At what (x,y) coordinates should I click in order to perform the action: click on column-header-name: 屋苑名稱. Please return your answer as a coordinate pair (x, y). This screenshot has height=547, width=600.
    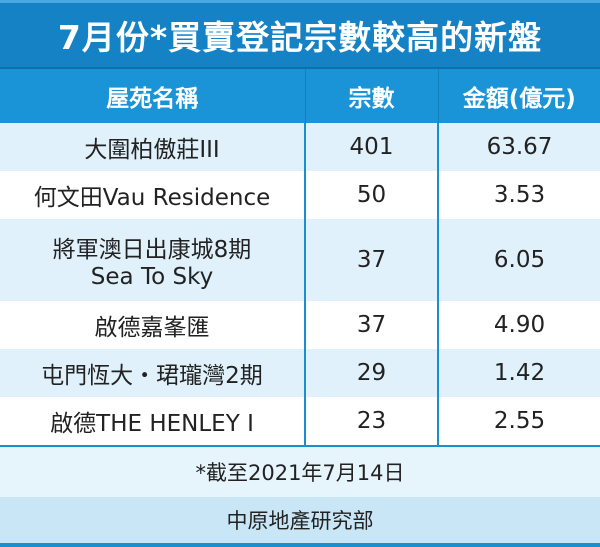
    Looking at the image, I should click on (152, 96).